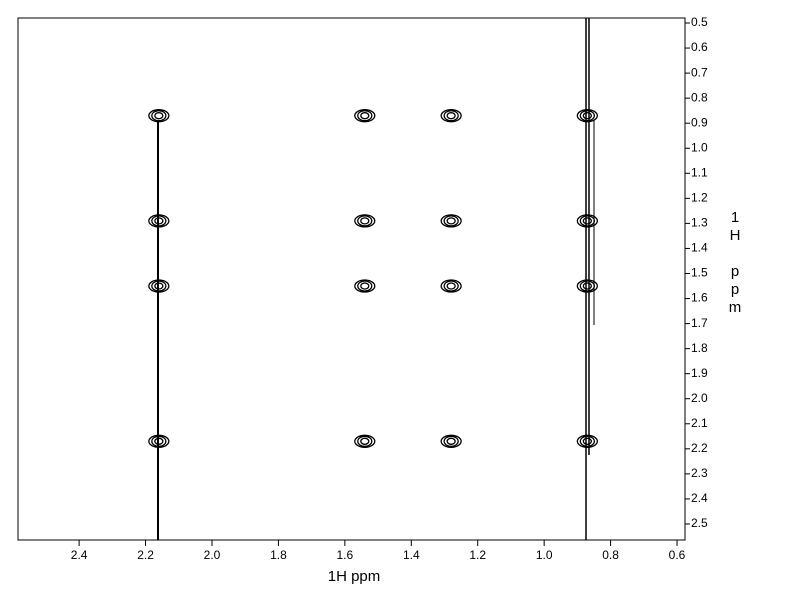 The width and height of the screenshot is (792, 612). Describe the element at coordinates (699, 172) in the screenshot. I see `y-tick-label: 1.1` at that location.